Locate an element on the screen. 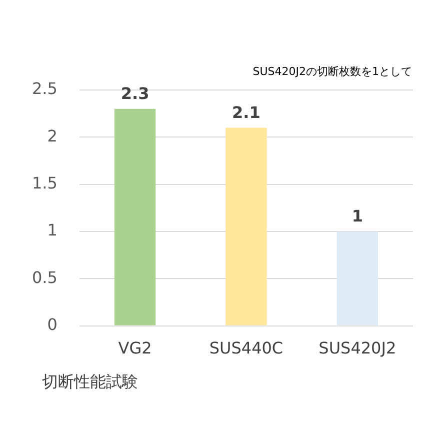  data-label: 2.3 is located at coordinates (135, 94).